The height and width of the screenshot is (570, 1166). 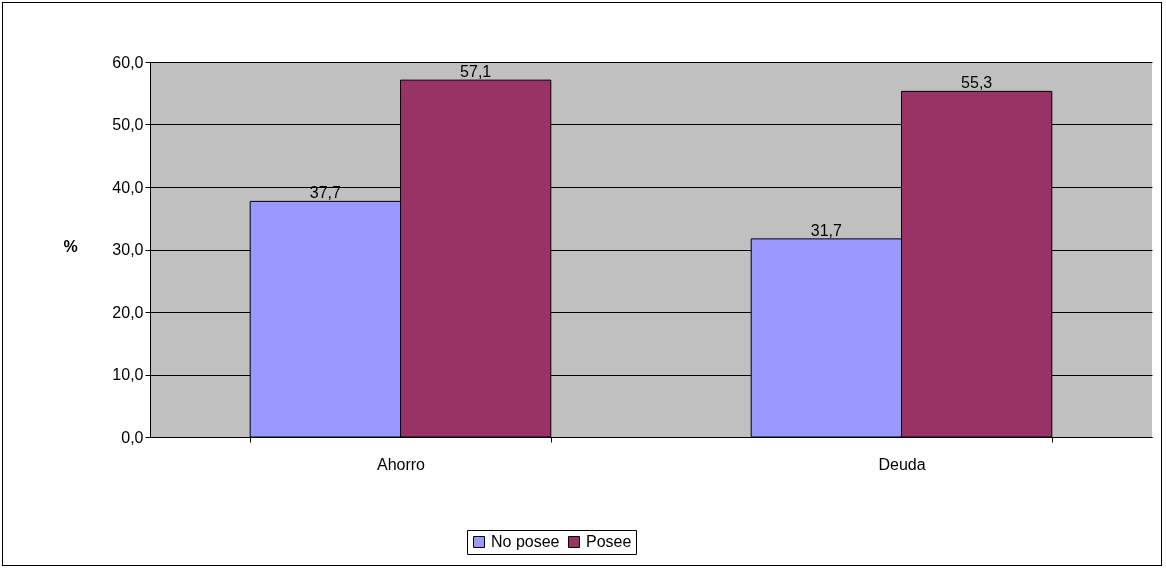 I want to click on y-tick-label: 60,0, so click(x=128, y=62).